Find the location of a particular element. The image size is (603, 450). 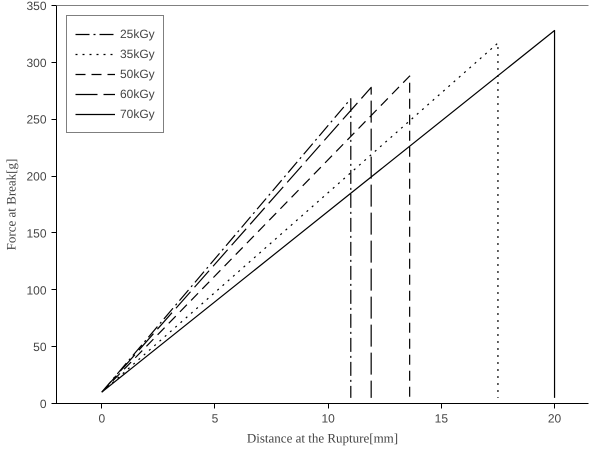

y-tick-label: 0 is located at coordinates (43, 404).